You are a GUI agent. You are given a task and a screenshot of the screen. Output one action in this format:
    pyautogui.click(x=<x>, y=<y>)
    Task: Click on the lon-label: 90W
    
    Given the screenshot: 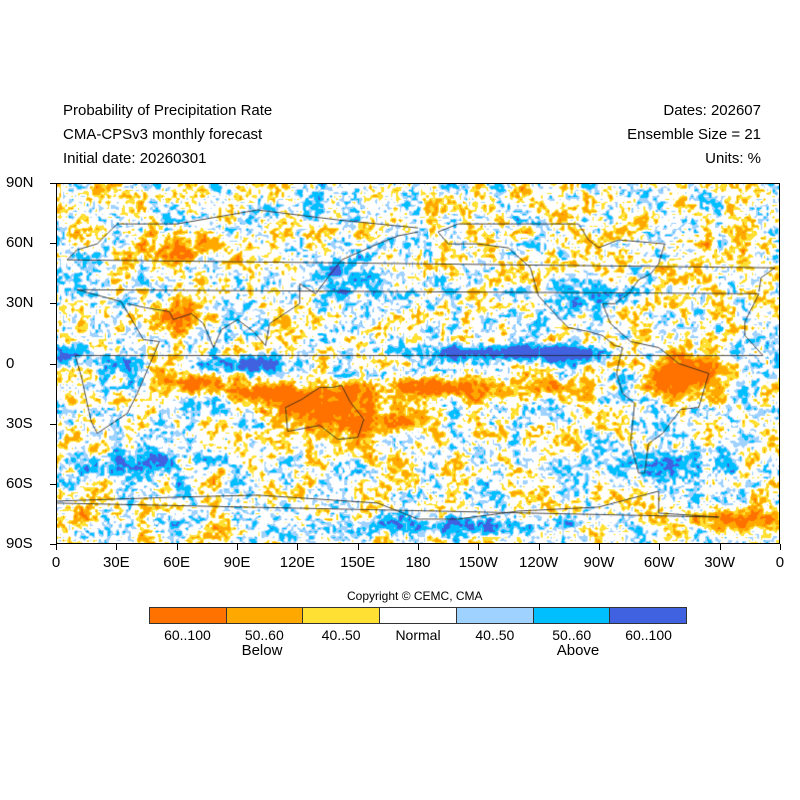 What is the action you would take?
    pyautogui.click(x=599, y=562)
    